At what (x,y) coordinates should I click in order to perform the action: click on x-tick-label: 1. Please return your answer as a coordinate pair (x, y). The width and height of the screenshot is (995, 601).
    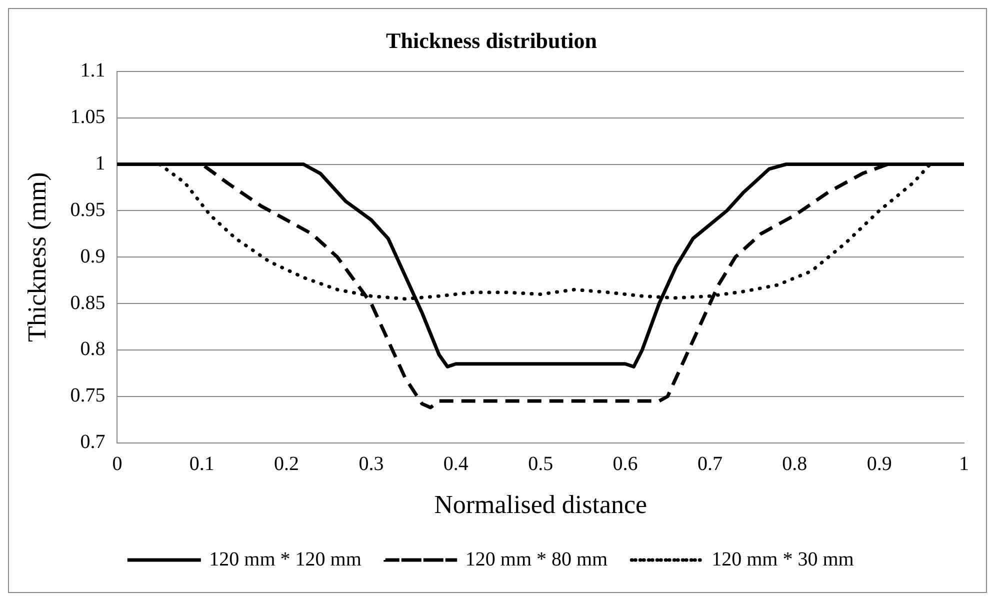
    Looking at the image, I should click on (964, 464).